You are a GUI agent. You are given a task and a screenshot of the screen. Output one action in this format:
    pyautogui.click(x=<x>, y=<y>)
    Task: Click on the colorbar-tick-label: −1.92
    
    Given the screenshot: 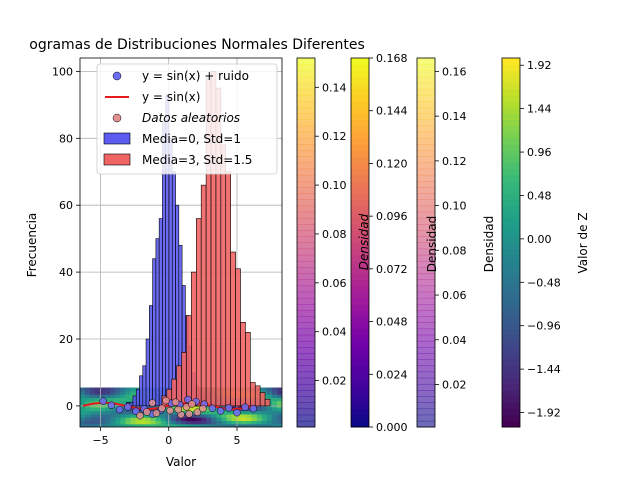 What is the action you would take?
    pyautogui.click(x=544, y=413)
    